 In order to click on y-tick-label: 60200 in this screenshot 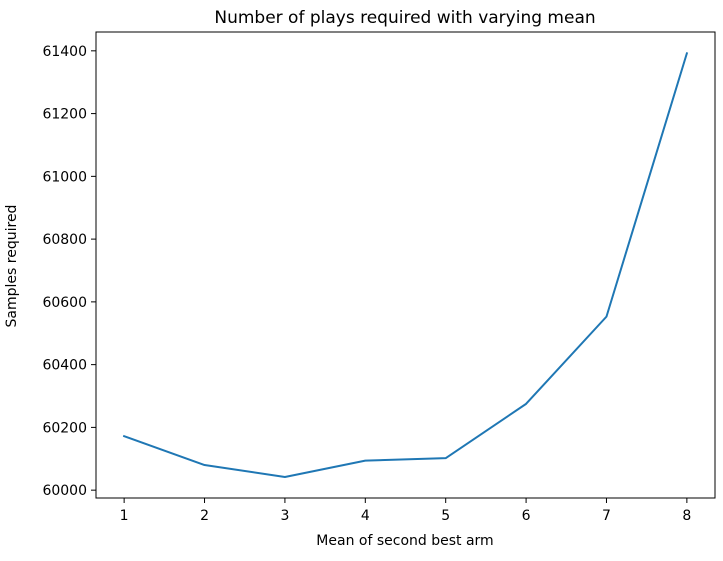, I will do `click(64, 428)`.